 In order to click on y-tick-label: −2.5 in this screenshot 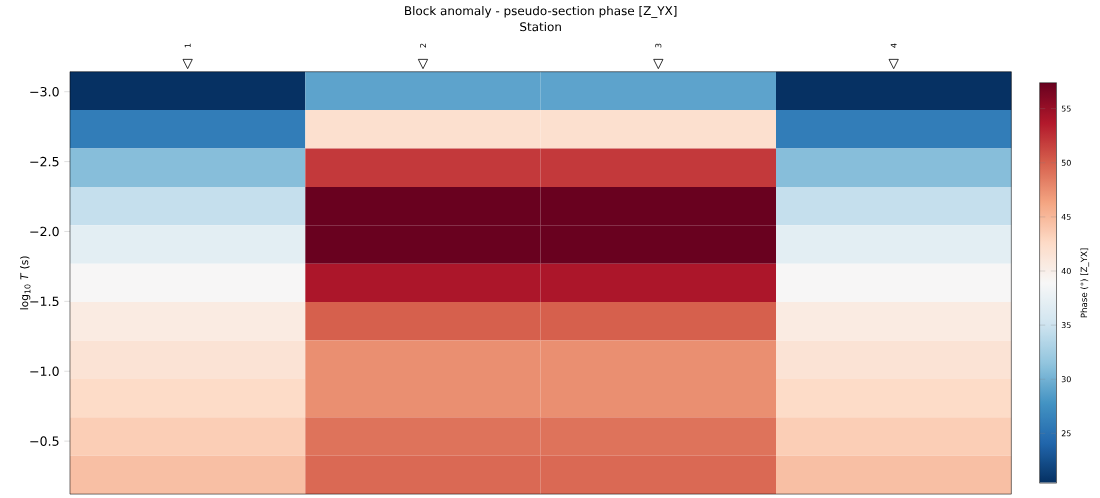, I will do `click(44, 161)`.